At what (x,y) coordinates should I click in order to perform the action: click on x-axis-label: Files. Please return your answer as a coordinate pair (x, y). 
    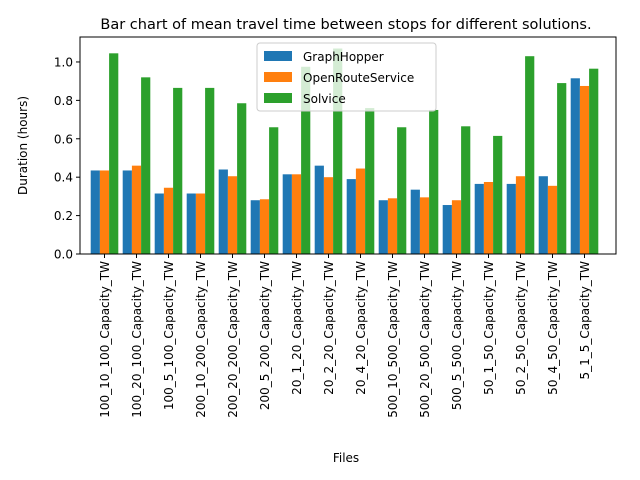
    Looking at the image, I should click on (346, 458).